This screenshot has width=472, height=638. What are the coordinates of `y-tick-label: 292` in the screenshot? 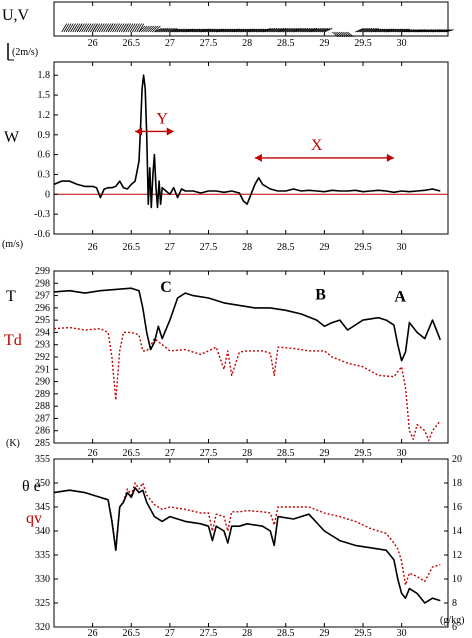 It's located at (42, 357).